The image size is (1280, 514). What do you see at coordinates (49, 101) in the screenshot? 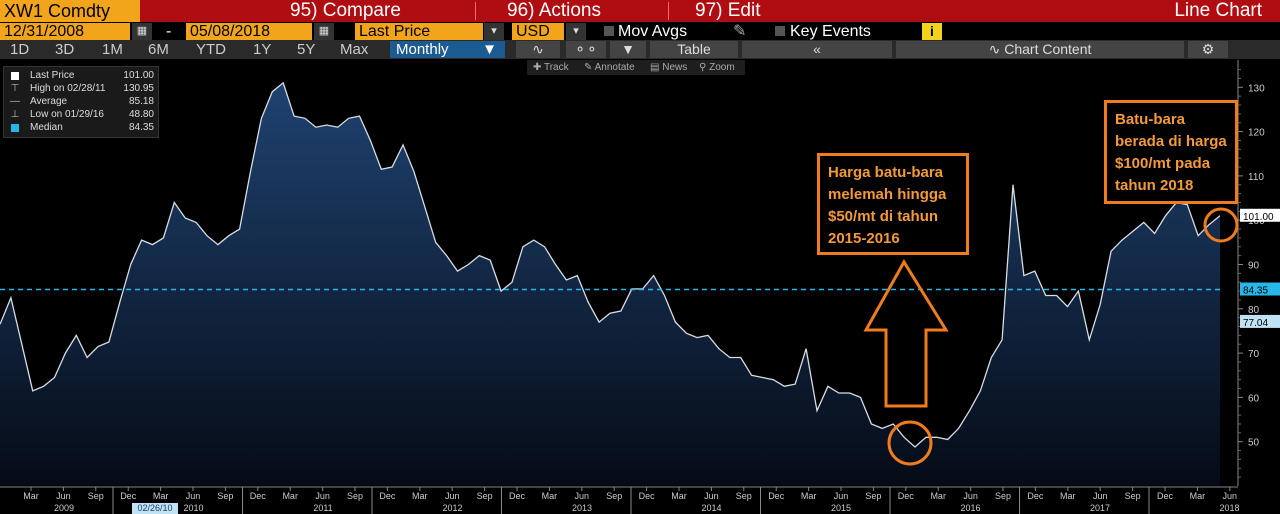
I see `legend-name: Average` at bounding box center [49, 101].